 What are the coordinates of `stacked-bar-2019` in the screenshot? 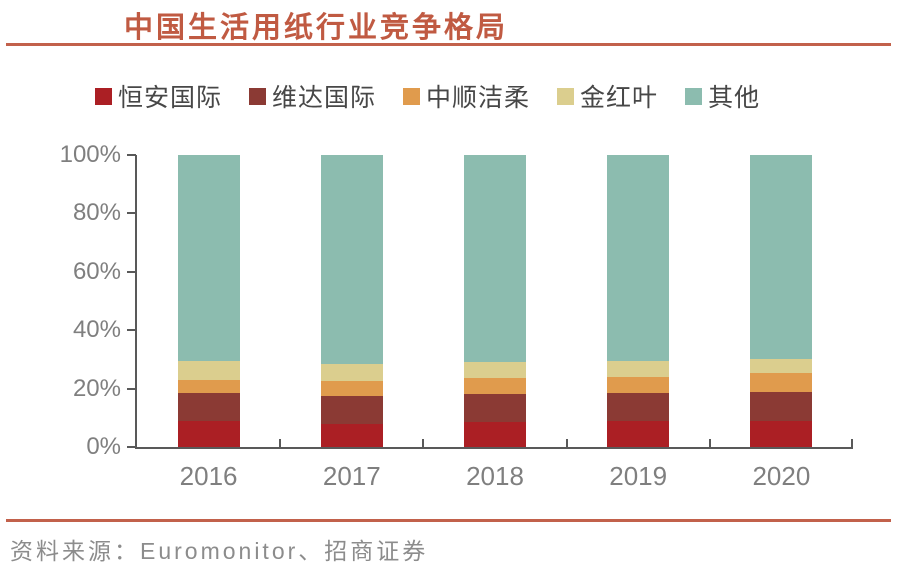 It's located at (638, 301).